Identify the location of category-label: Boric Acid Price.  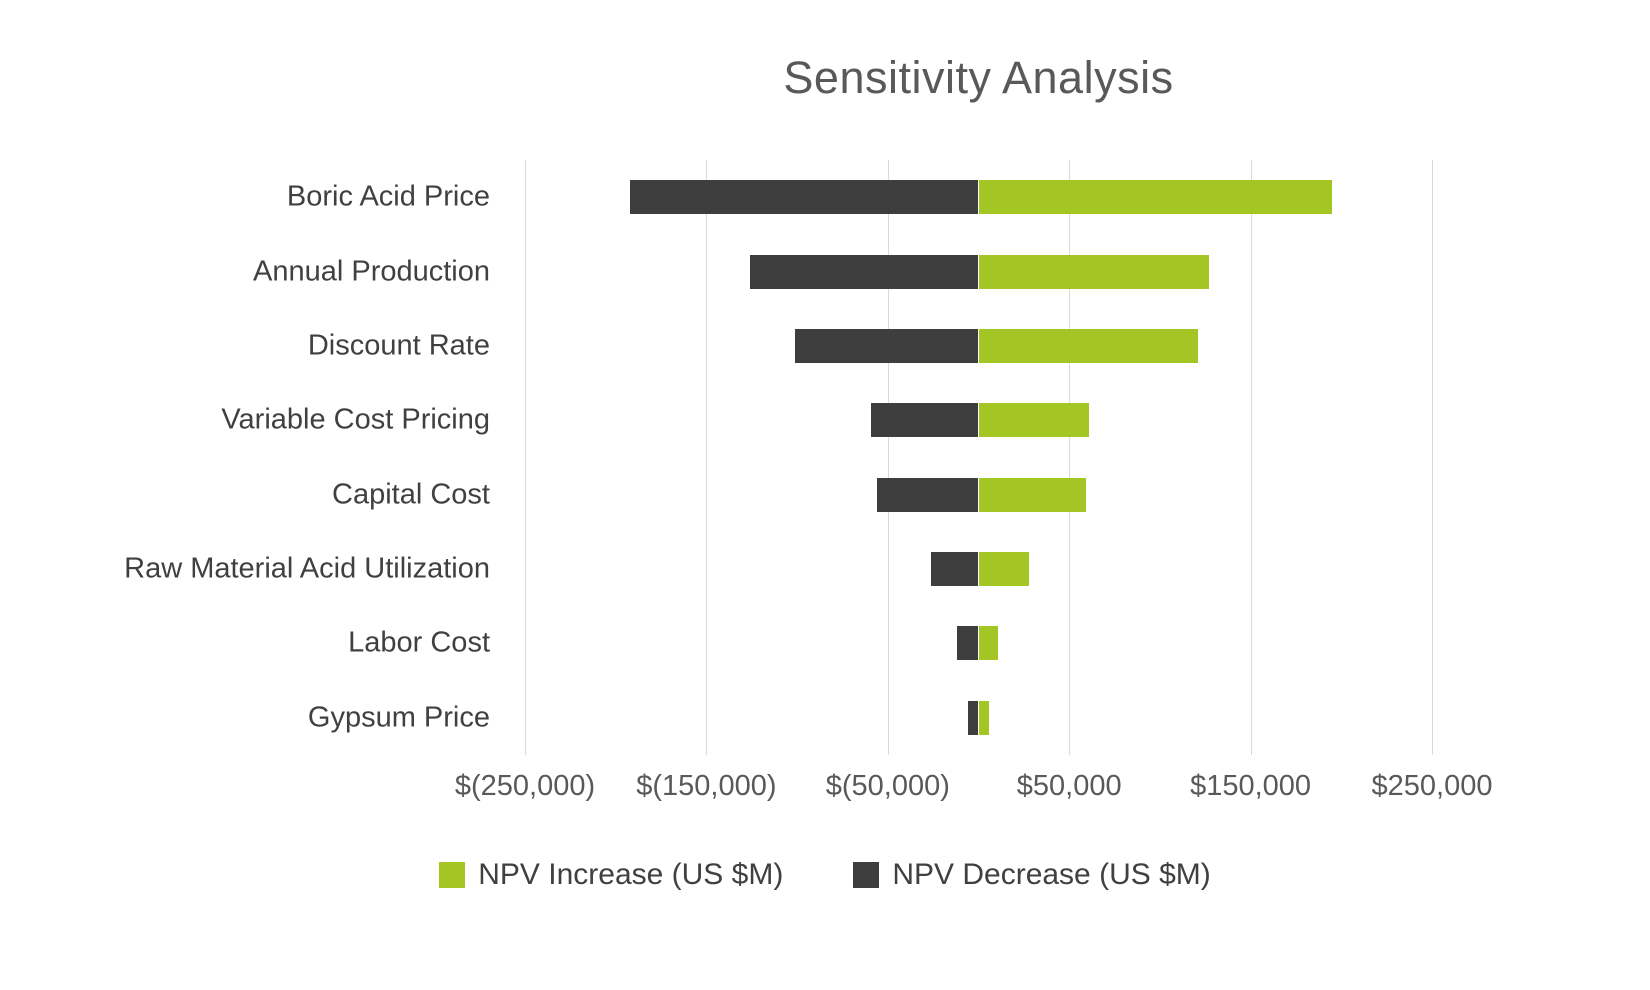
(388, 196).